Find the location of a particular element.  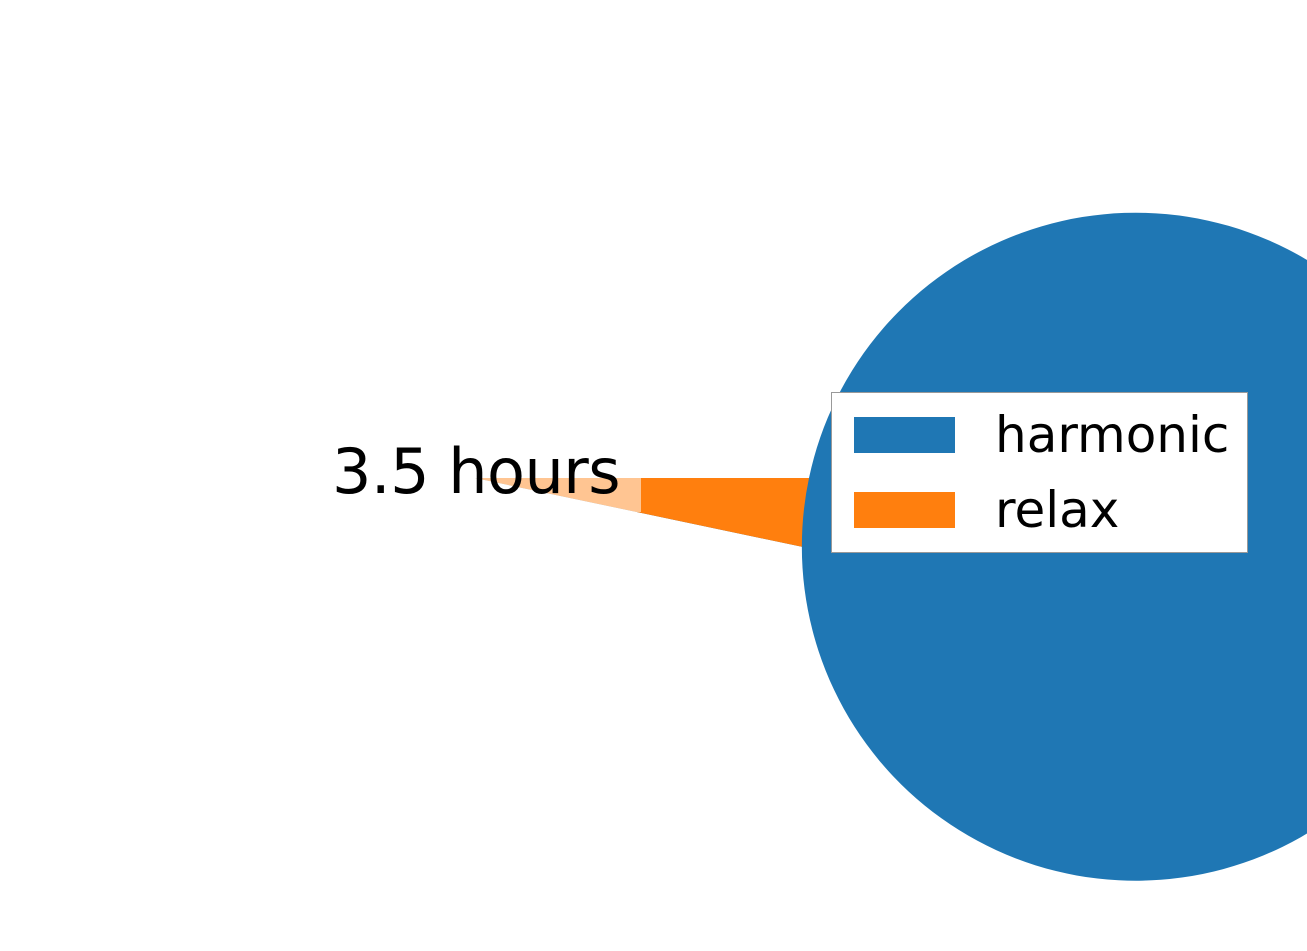

pie-center-label-text: 3.5 hours is located at coordinates (476, 471).